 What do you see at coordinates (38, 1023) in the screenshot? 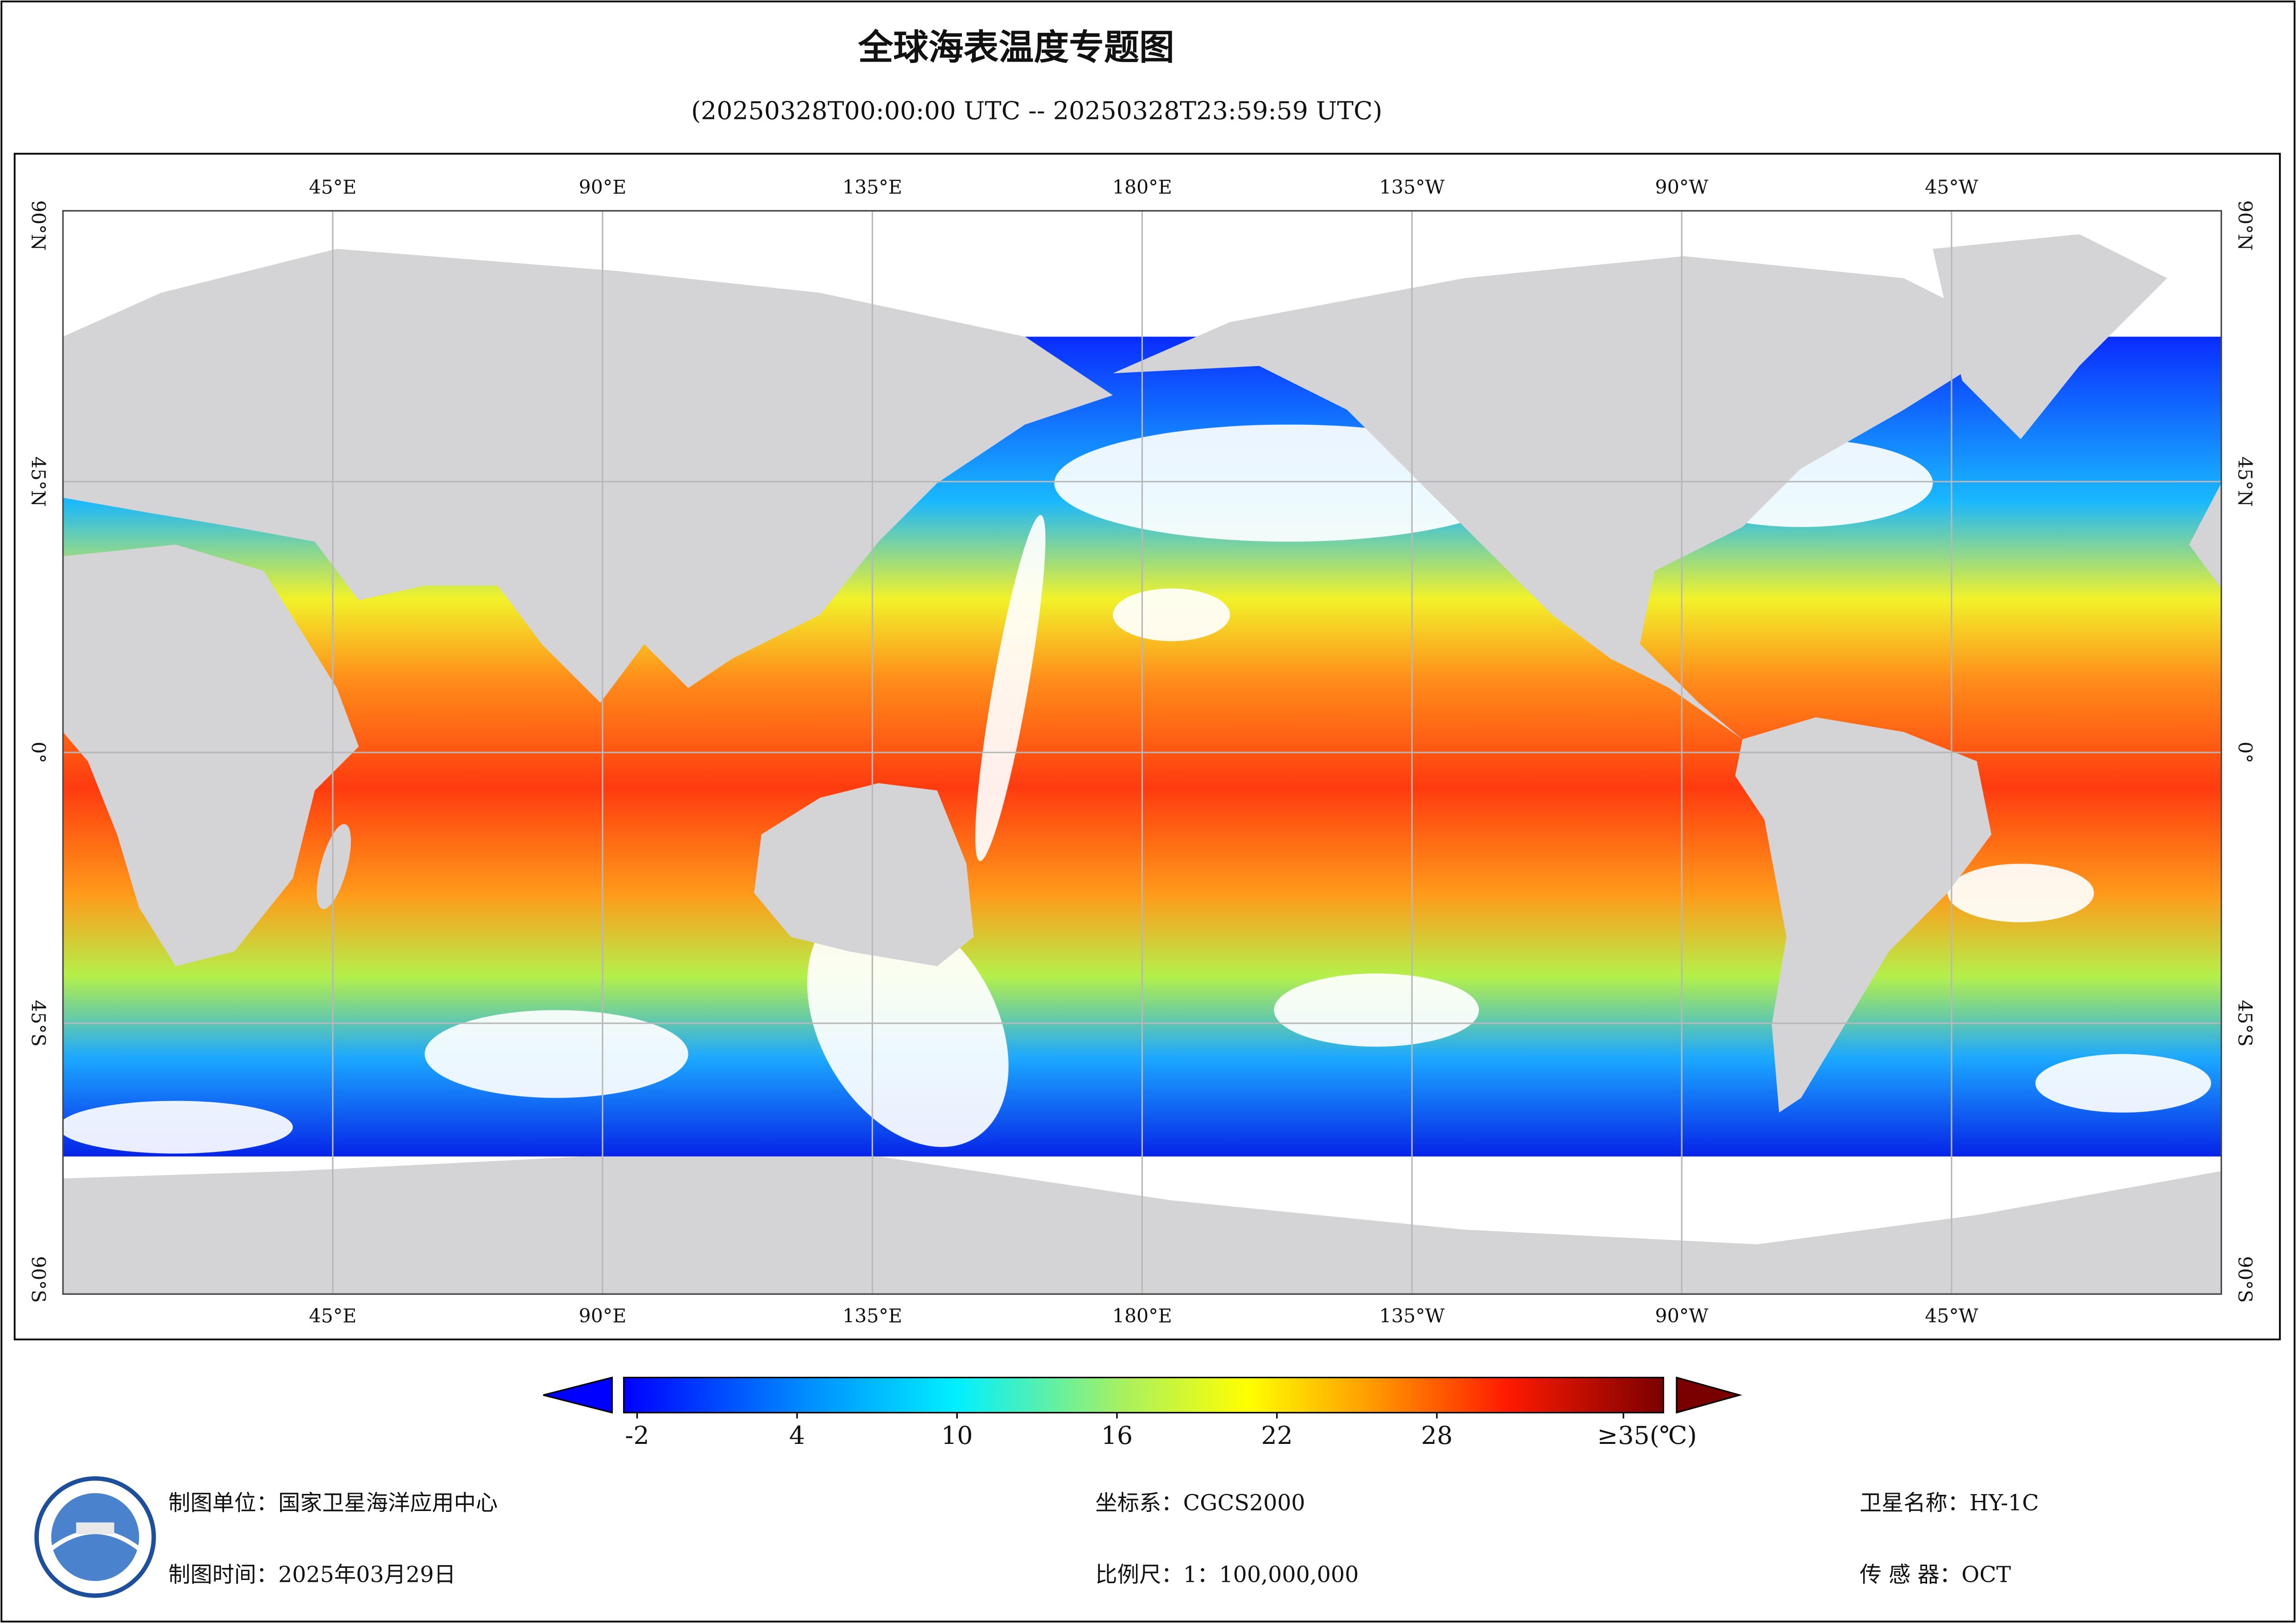
I see `lat-label-left: 45°S` at bounding box center [38, 1023].